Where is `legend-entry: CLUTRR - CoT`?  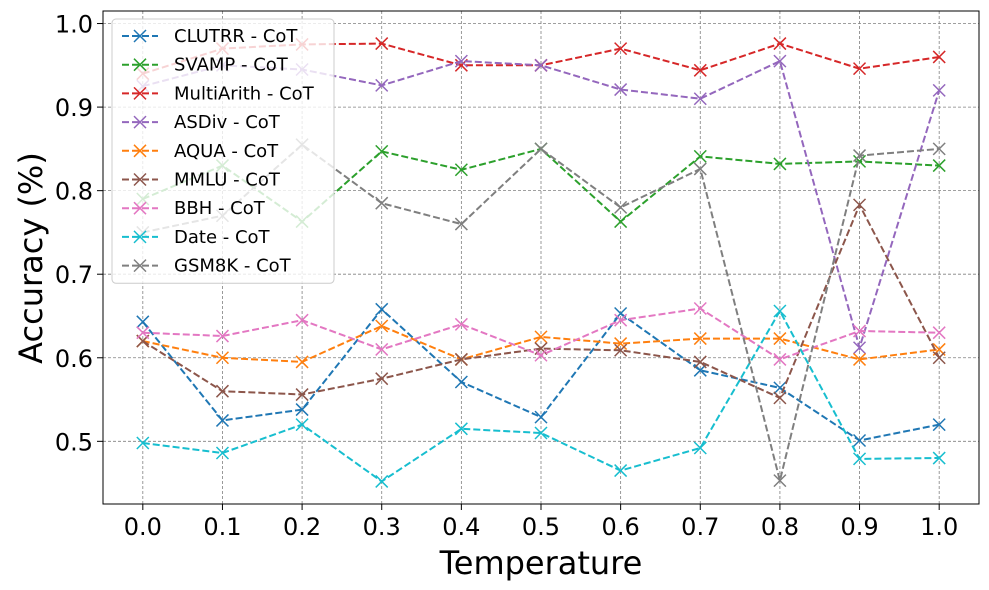
legend-entry: CLUTRR - CoT is located at coordinates (210, 36).